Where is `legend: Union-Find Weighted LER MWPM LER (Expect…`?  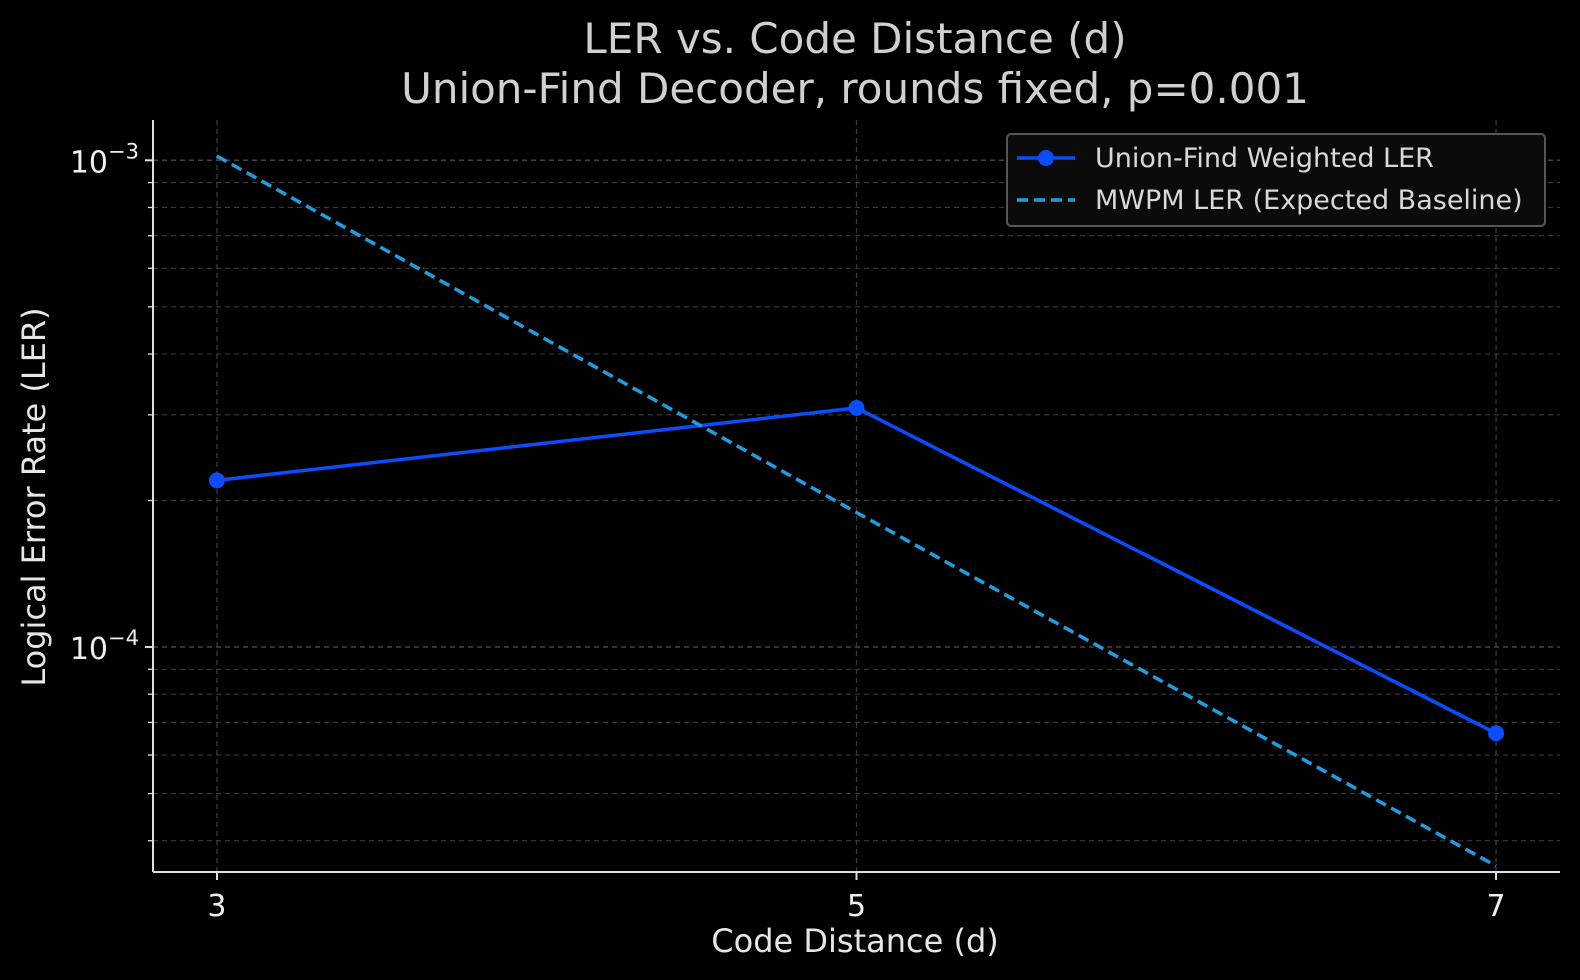 legend: Union-Find Weighted LER MWPM LER (Expect… is located at coordinates (1276, 180).